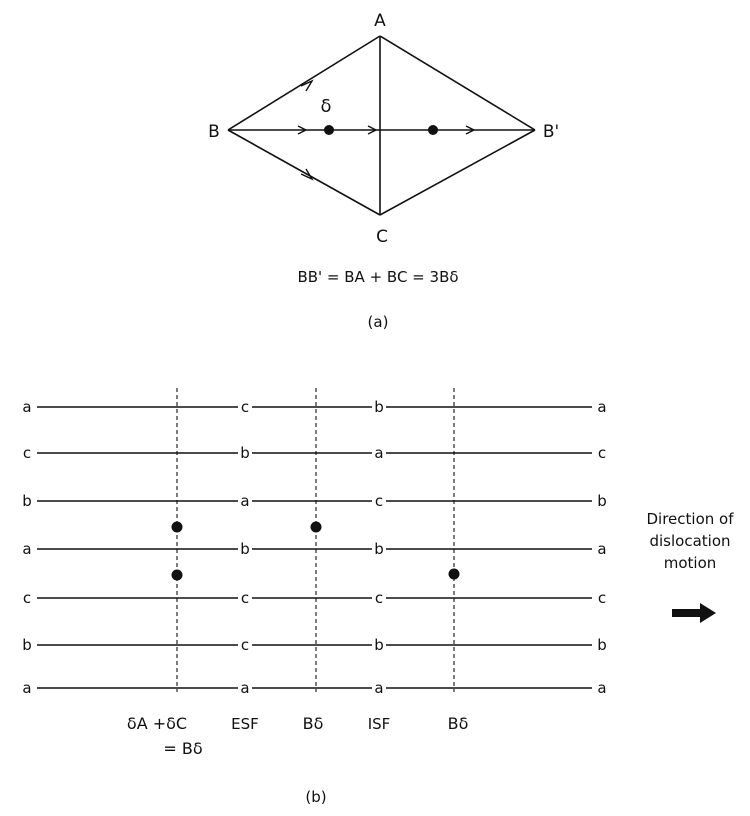  I want to click on isf-column-labels: b a c b c b a, so click(379, 547).